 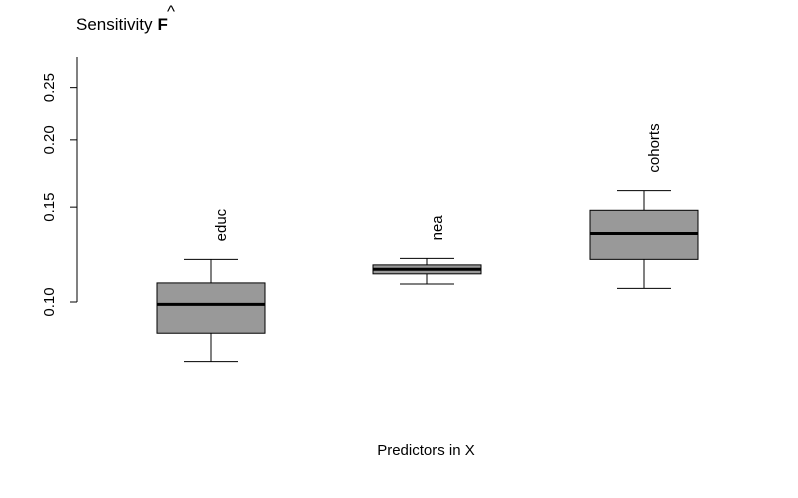 I want to click on chart-title-accent: ^, so click(x=171, y=11).